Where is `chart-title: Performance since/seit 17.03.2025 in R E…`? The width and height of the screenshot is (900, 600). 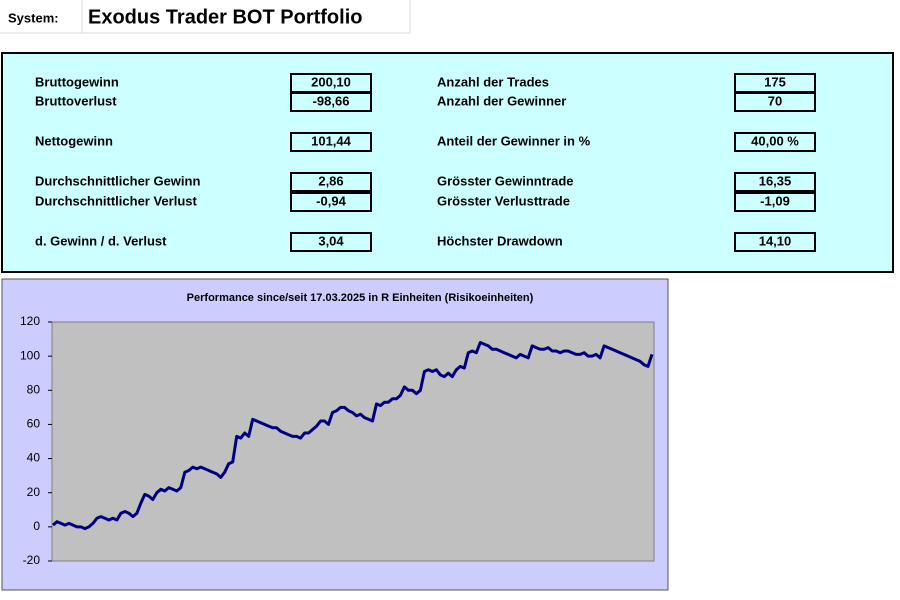
chart-title: Performance since/seit 17.03.2025 in R E… is located at coordinates (360, 298).